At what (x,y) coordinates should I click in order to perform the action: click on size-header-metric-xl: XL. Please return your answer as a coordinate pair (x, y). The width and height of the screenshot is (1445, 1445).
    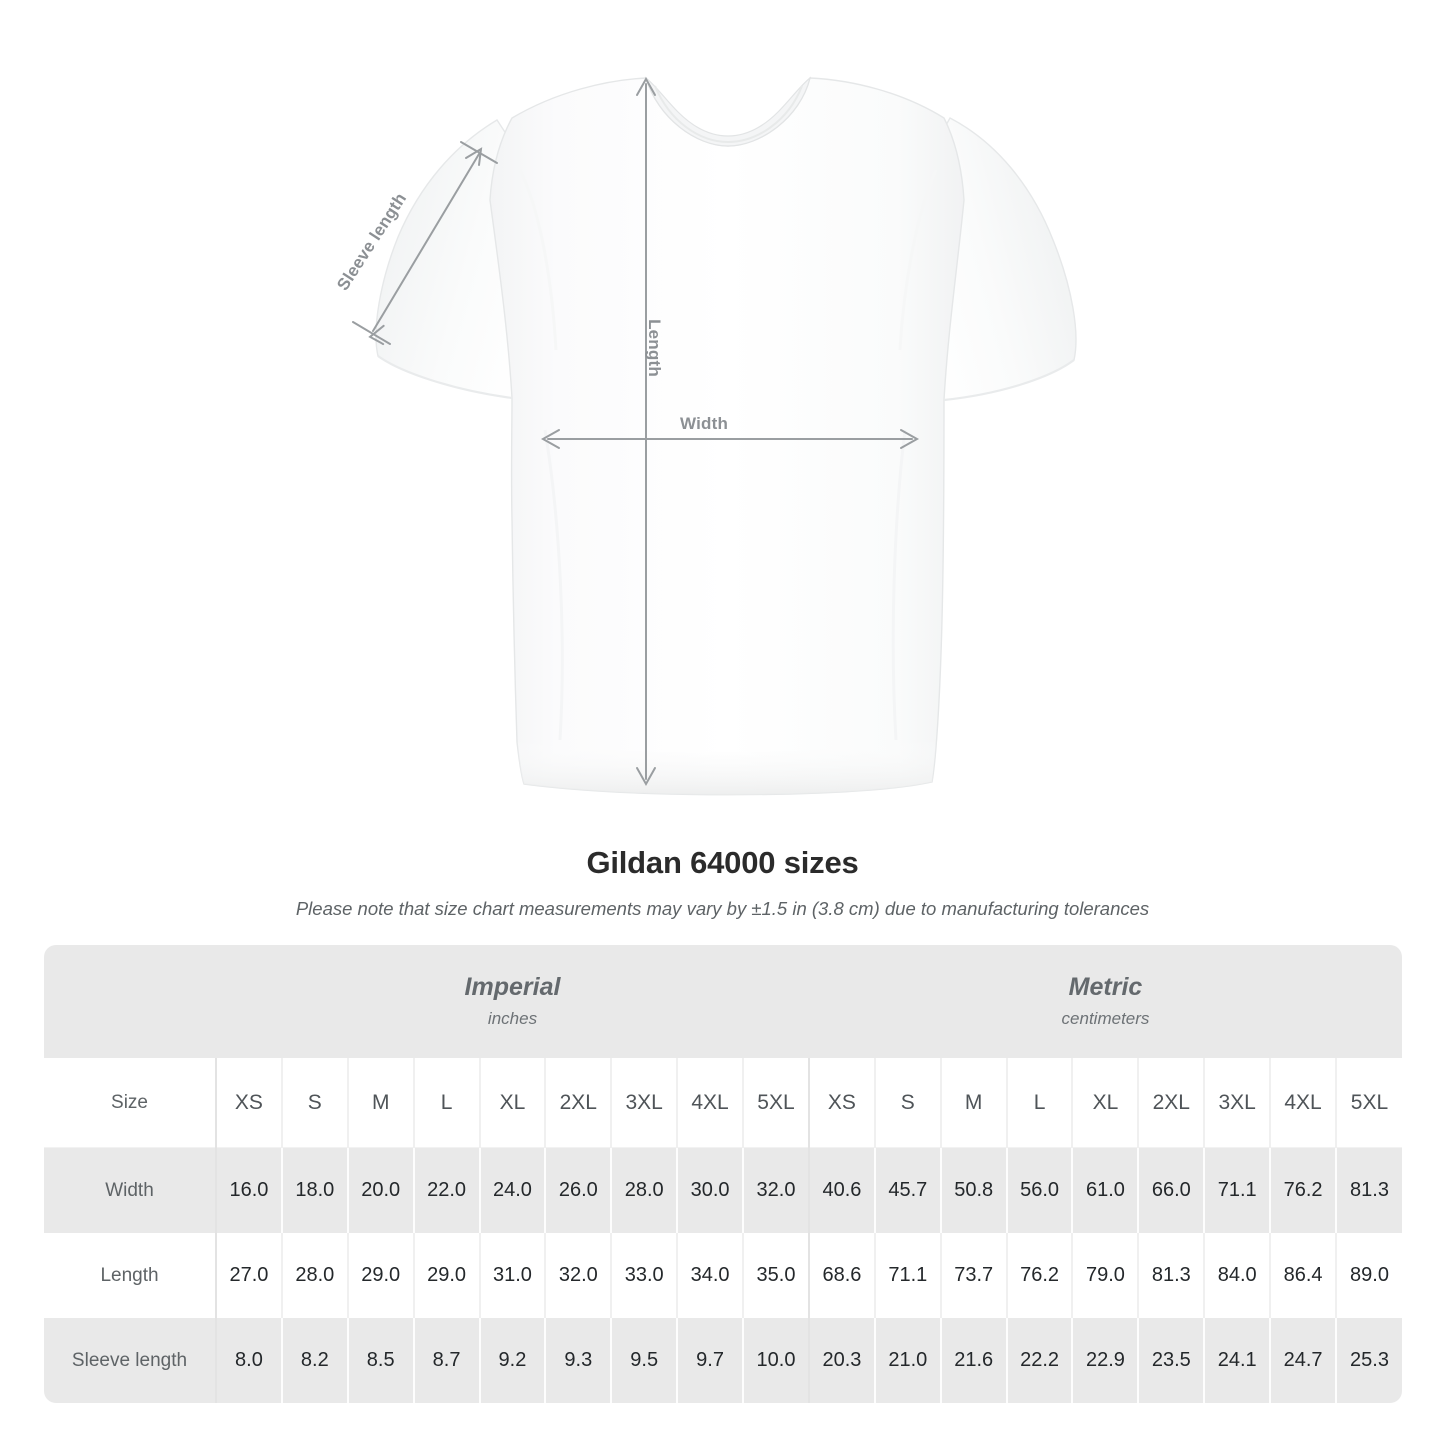
    Looking at the image, I should click on (1105, 1103).